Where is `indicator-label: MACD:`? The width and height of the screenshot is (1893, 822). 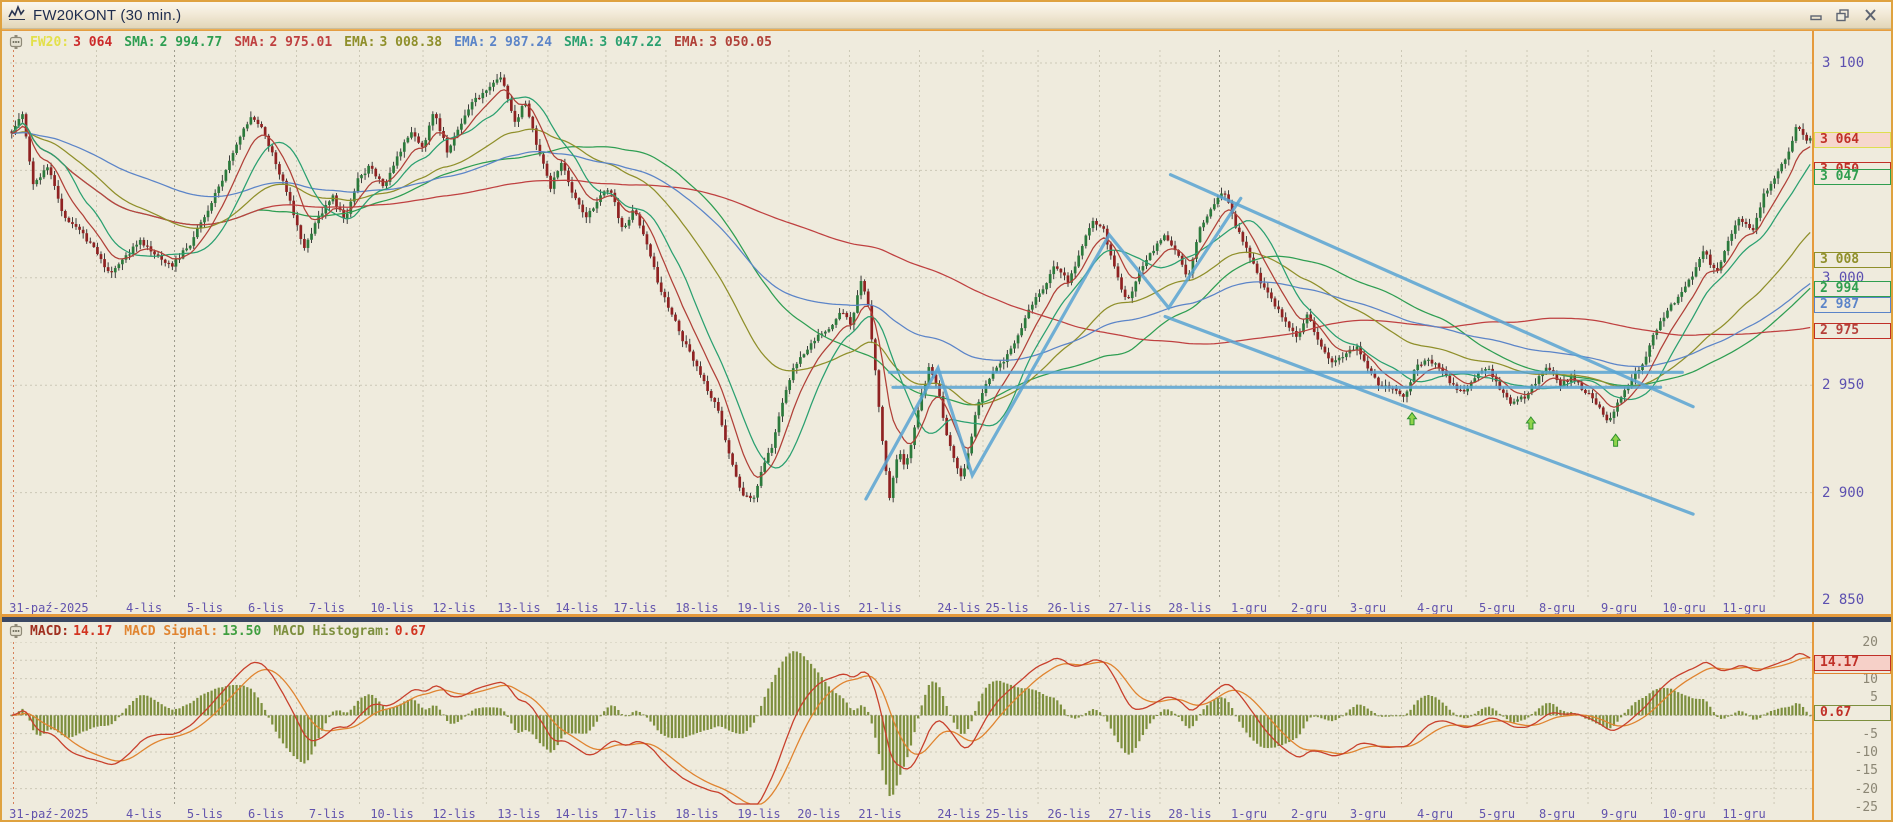
indicator-label: MACD: is located at coordinates (50, 631).